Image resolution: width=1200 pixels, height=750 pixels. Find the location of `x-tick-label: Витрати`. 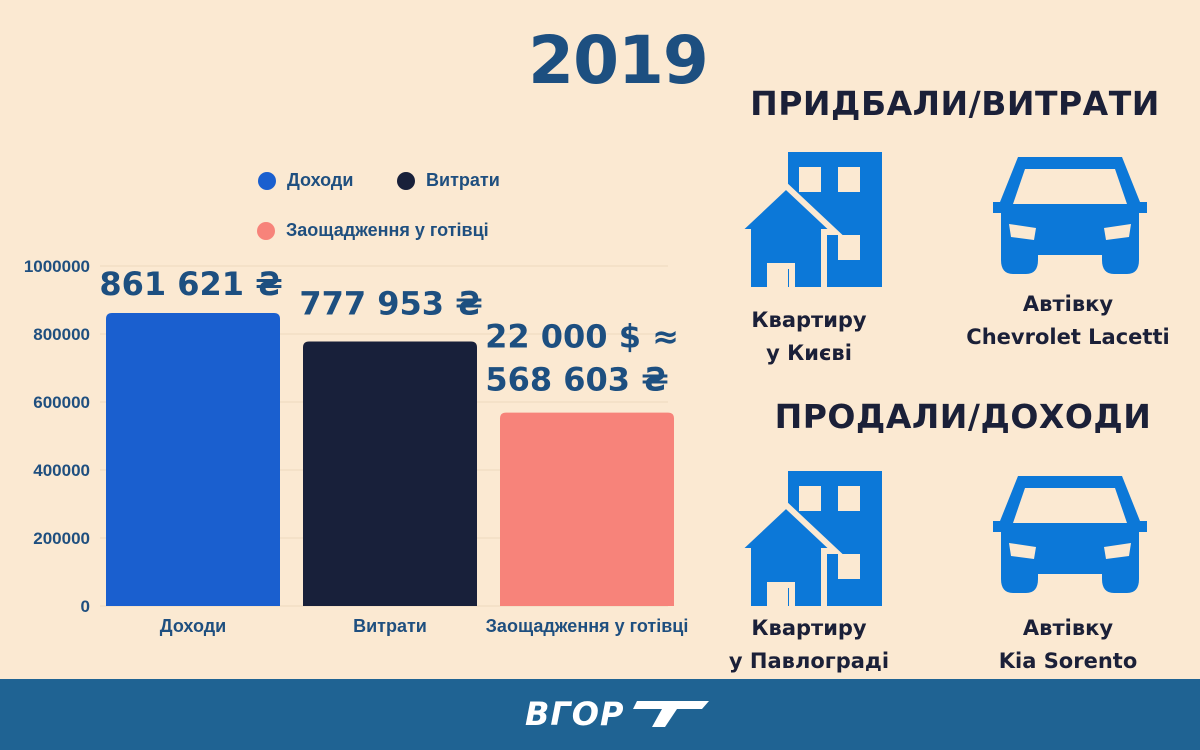

x-tick-label: Витрати is located at coordinates (390, 626).